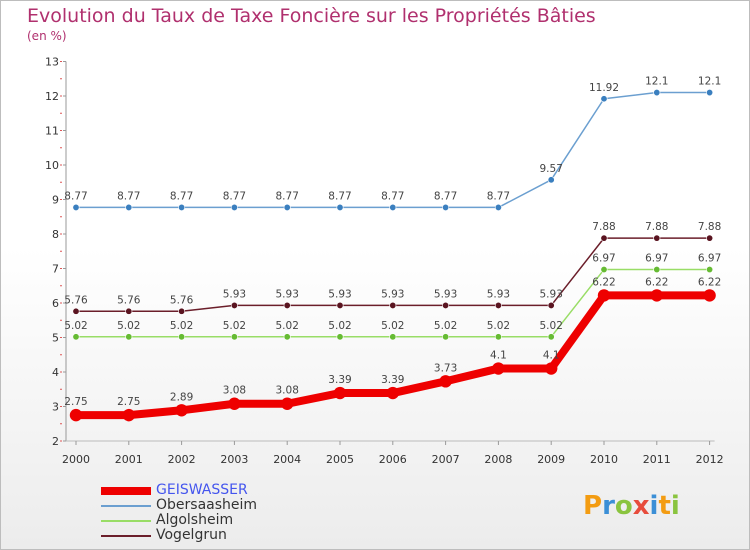 The height and width of the screenshot is (550, 750). Describe the element at coordinates (604, 459) in the screenshot. I see `x-tick-label: 2010` at that location.